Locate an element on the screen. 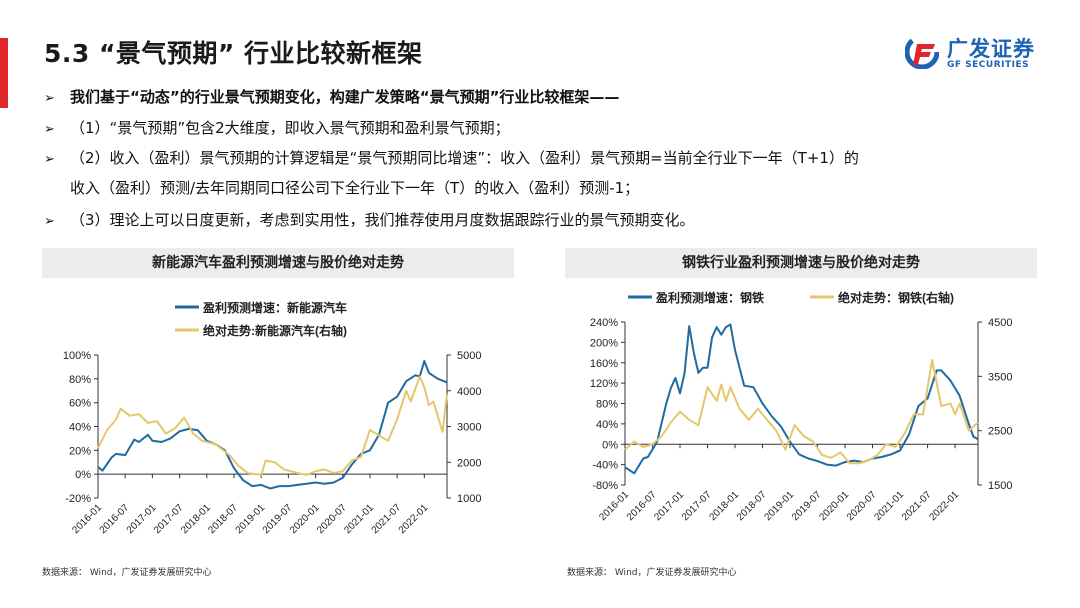 This screenshot has height=608, width=1080. bullet-text: 我们基于“动态”的行业景气预期变化，构建广发策略“景气预期”行业比较框架—— is located at coordinates (345, 97).